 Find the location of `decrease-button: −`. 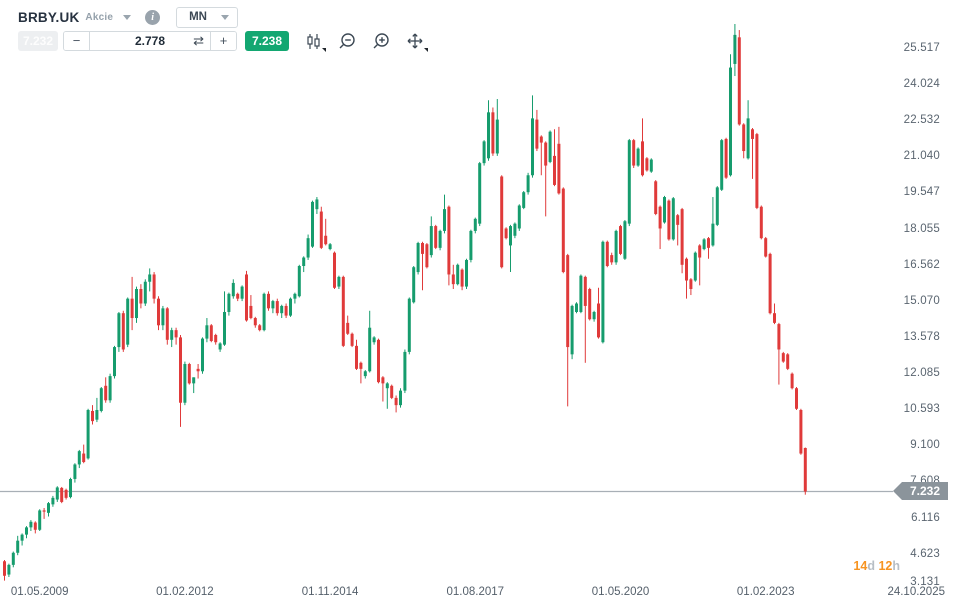

decrease-button: − is located at coordinates (77, 41).